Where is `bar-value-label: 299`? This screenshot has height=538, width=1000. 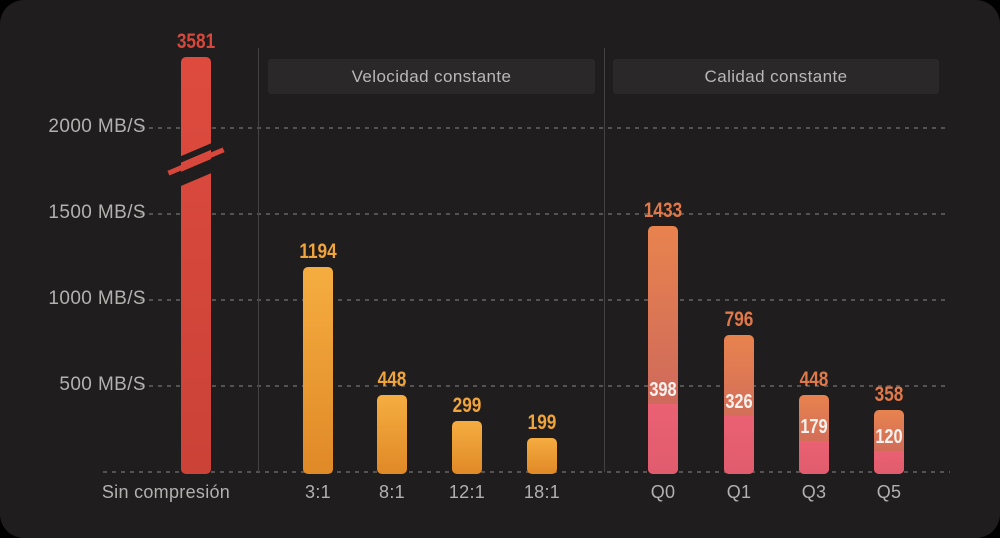
bar-value-label: 299 is located at coordinates (467, 405).